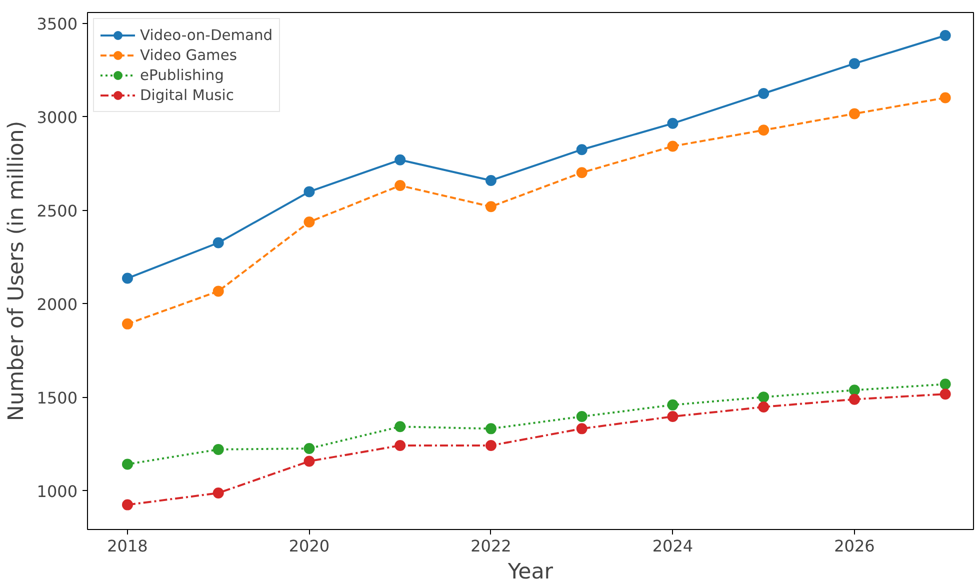 The width and height of the screenshot is (975, 587). Describe the element at coordinates (530, 572) in the screenshot. I see `x-axis-title: Year` at that location.